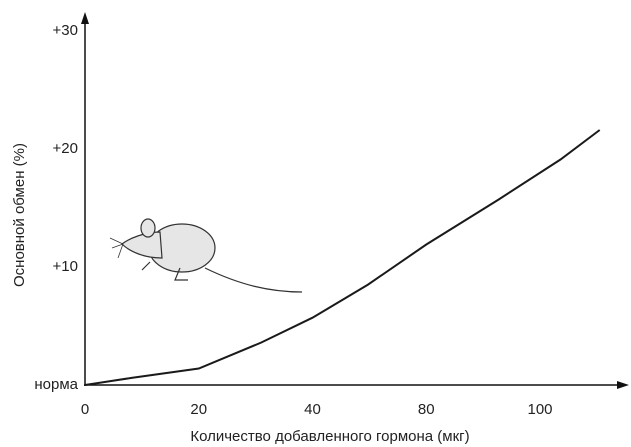 This screenshot has height=447, width=631. Describe the element at coordinates (85, 18) in the screenshot. I see `y-axis-arrow` at that location.